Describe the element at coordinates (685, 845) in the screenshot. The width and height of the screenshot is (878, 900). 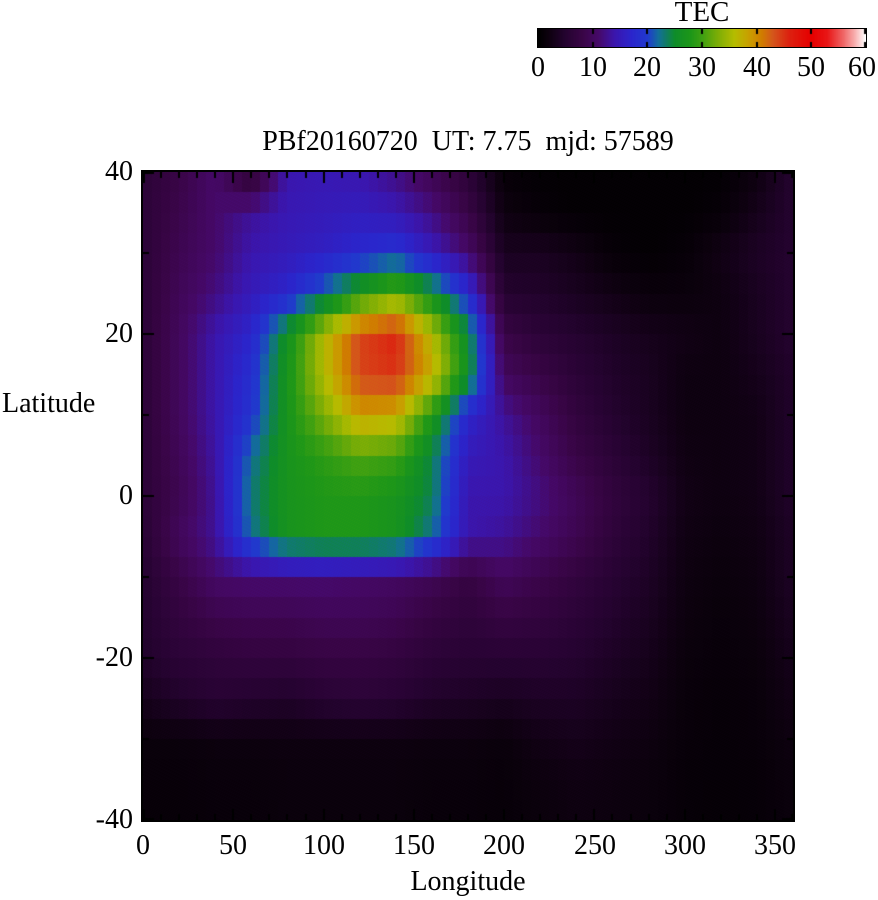
I see `x-tick-label: 300` at that location.